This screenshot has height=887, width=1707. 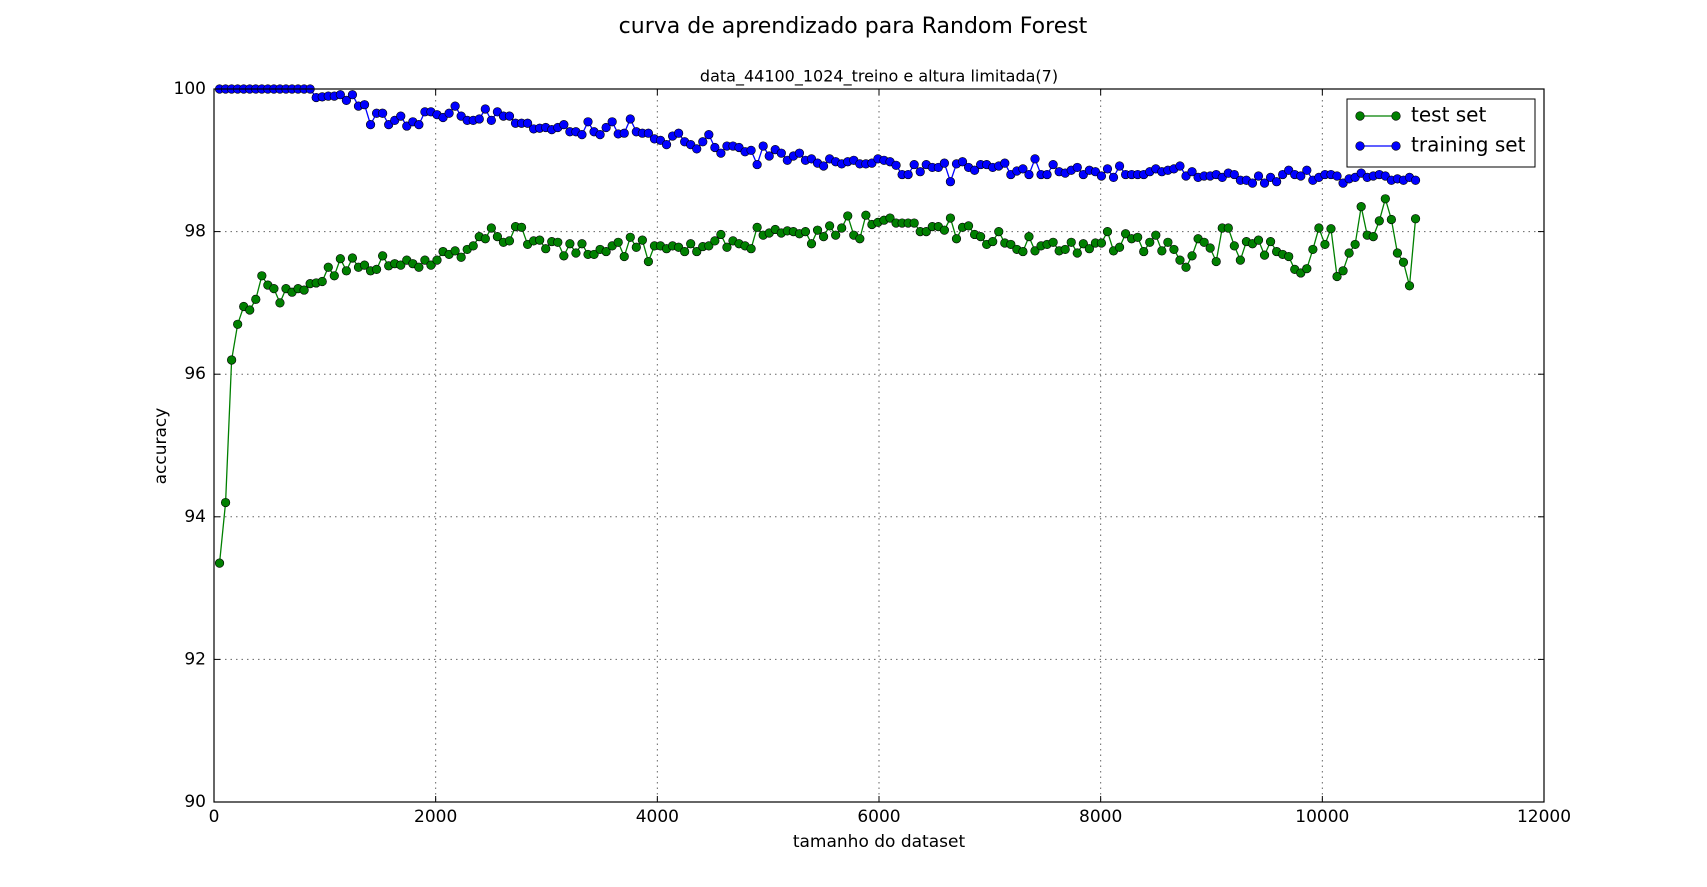 I want to click on x-tick-label: 12000, so click(x=1544, y=817).